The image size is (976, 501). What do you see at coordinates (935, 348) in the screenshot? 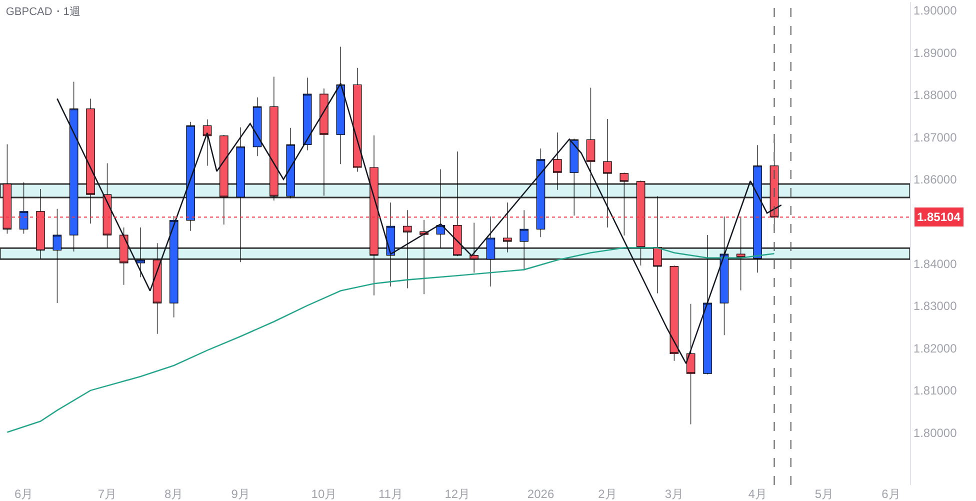
I see `y-tick-label: 1.82000` at bounding box center [935, 348].